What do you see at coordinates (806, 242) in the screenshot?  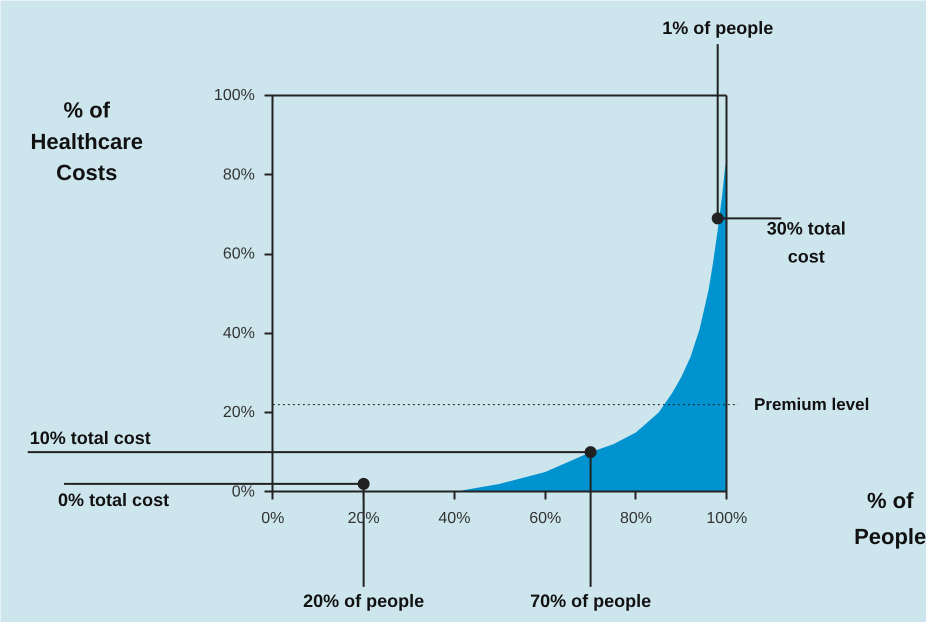 I see `annotation: 30% total cost` at bounding box center [806, 242].